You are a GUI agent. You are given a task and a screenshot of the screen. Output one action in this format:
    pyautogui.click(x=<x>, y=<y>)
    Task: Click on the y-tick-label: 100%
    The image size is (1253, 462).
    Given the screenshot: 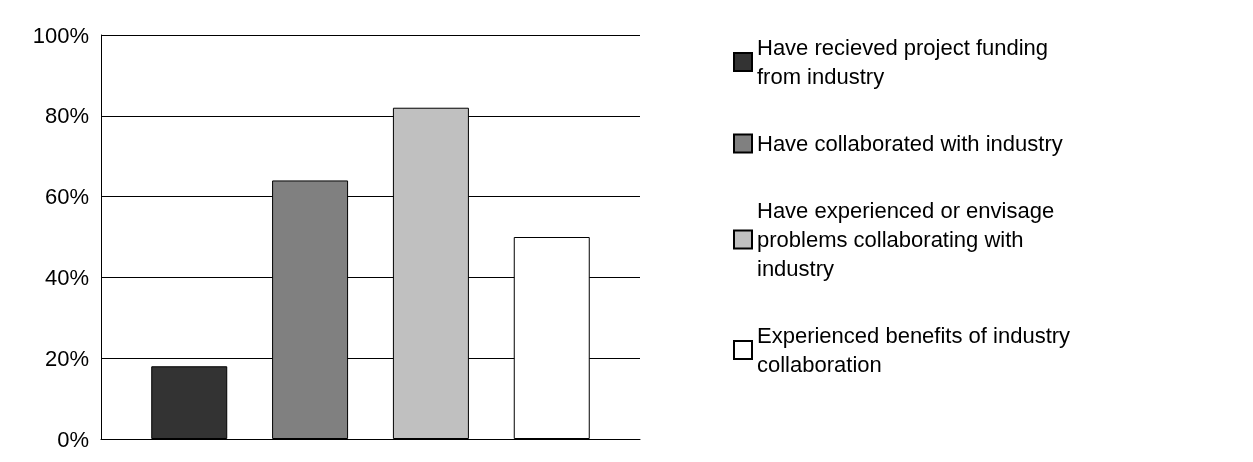 What is the action you would take?
    pyautogui.click(x=60, y=35)
    